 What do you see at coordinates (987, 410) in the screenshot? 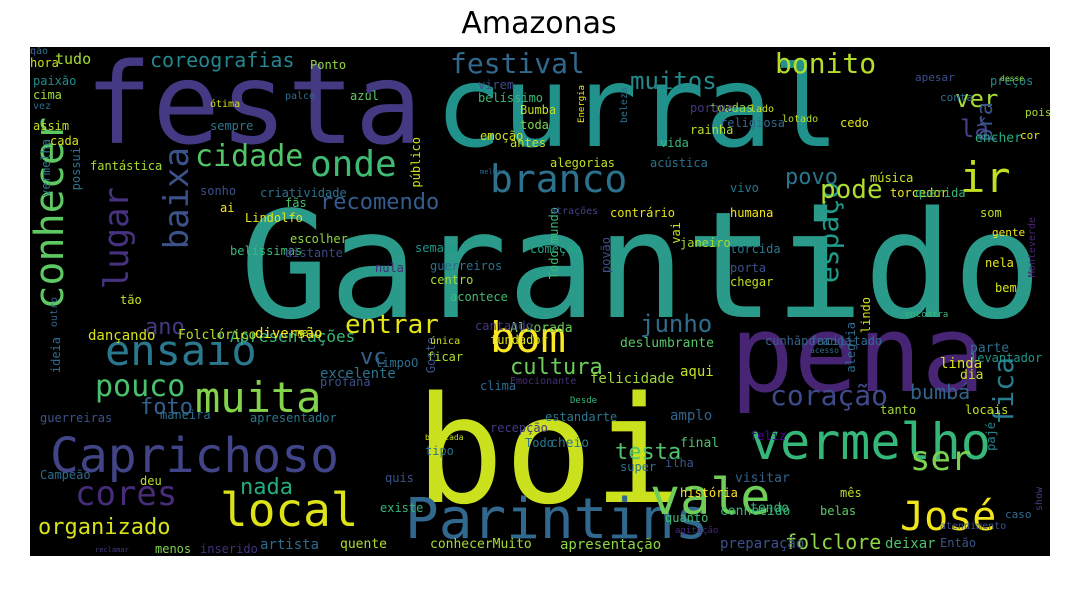
I see `cloud-word: locais` at bounding box center [987, 410].